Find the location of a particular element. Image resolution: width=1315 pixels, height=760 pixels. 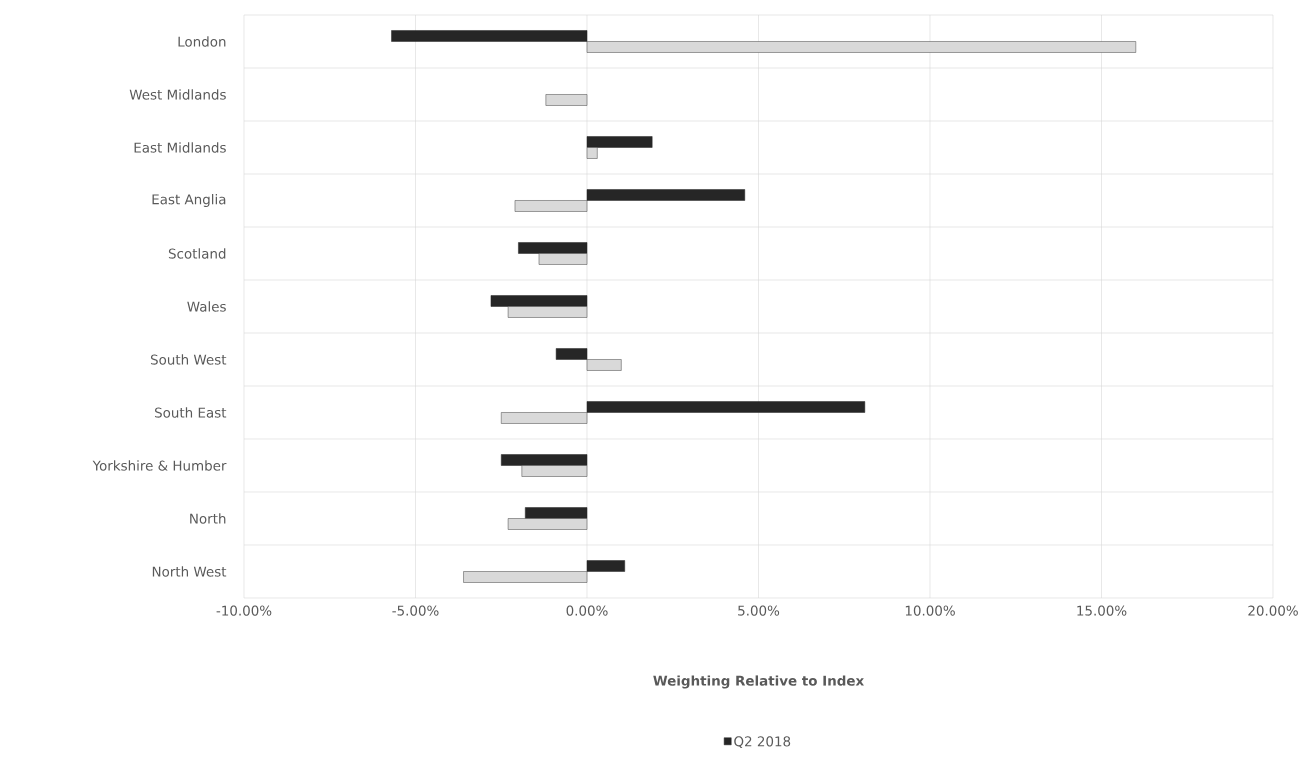

y-tick-label: South West is located at coordinates (188, 359).